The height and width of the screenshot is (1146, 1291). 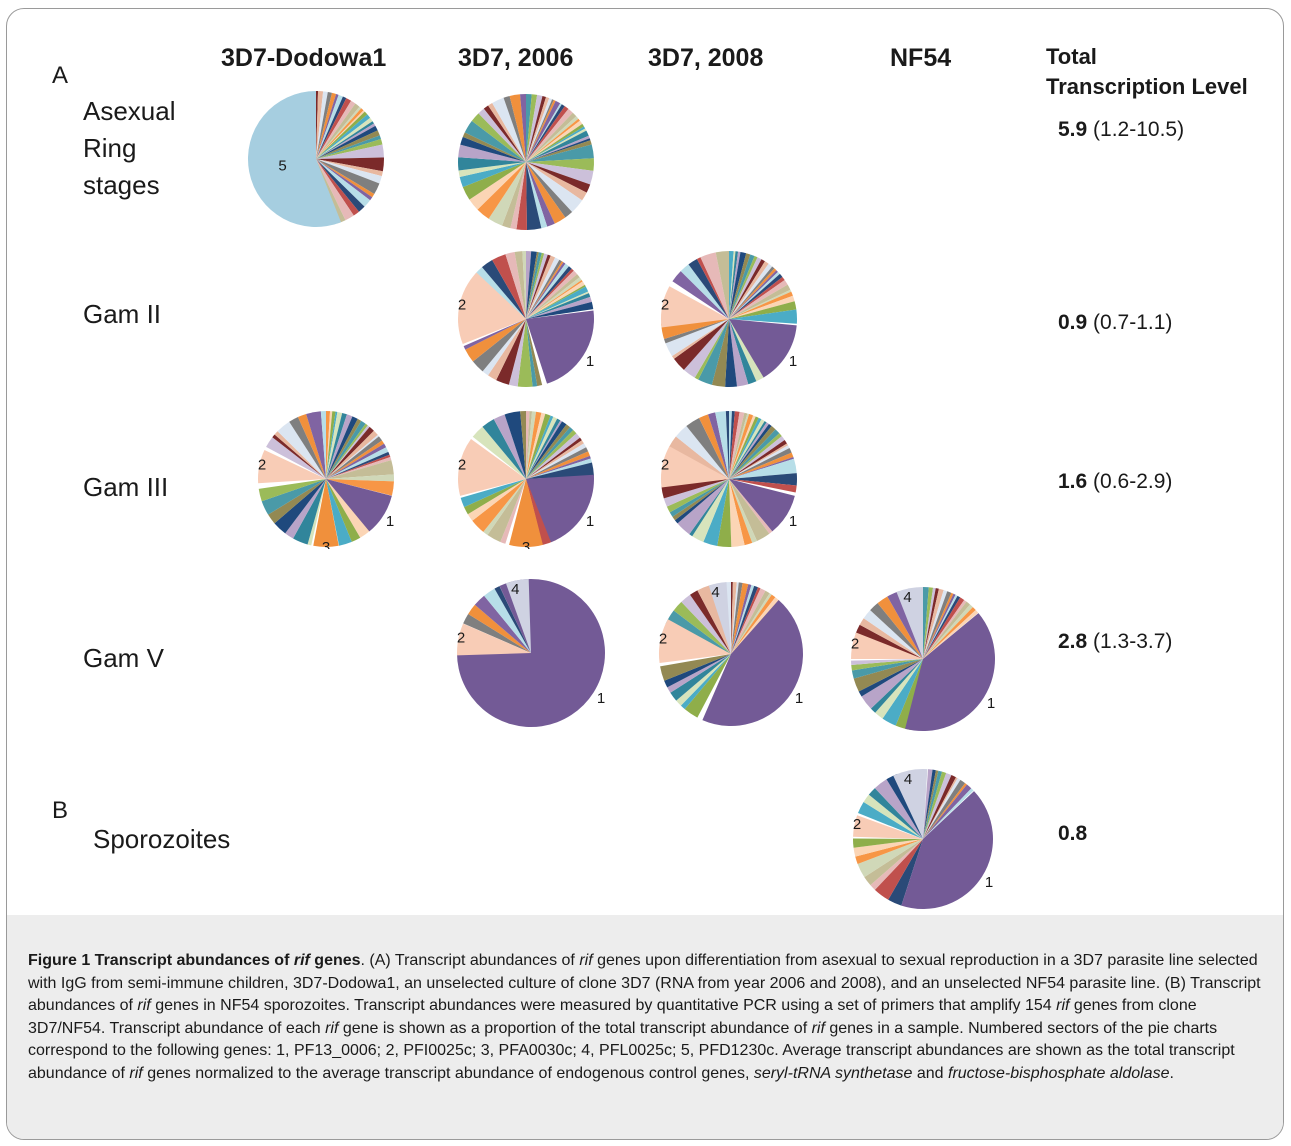 I want to click on pie-label-2: 2, so click(x=857, y=824).